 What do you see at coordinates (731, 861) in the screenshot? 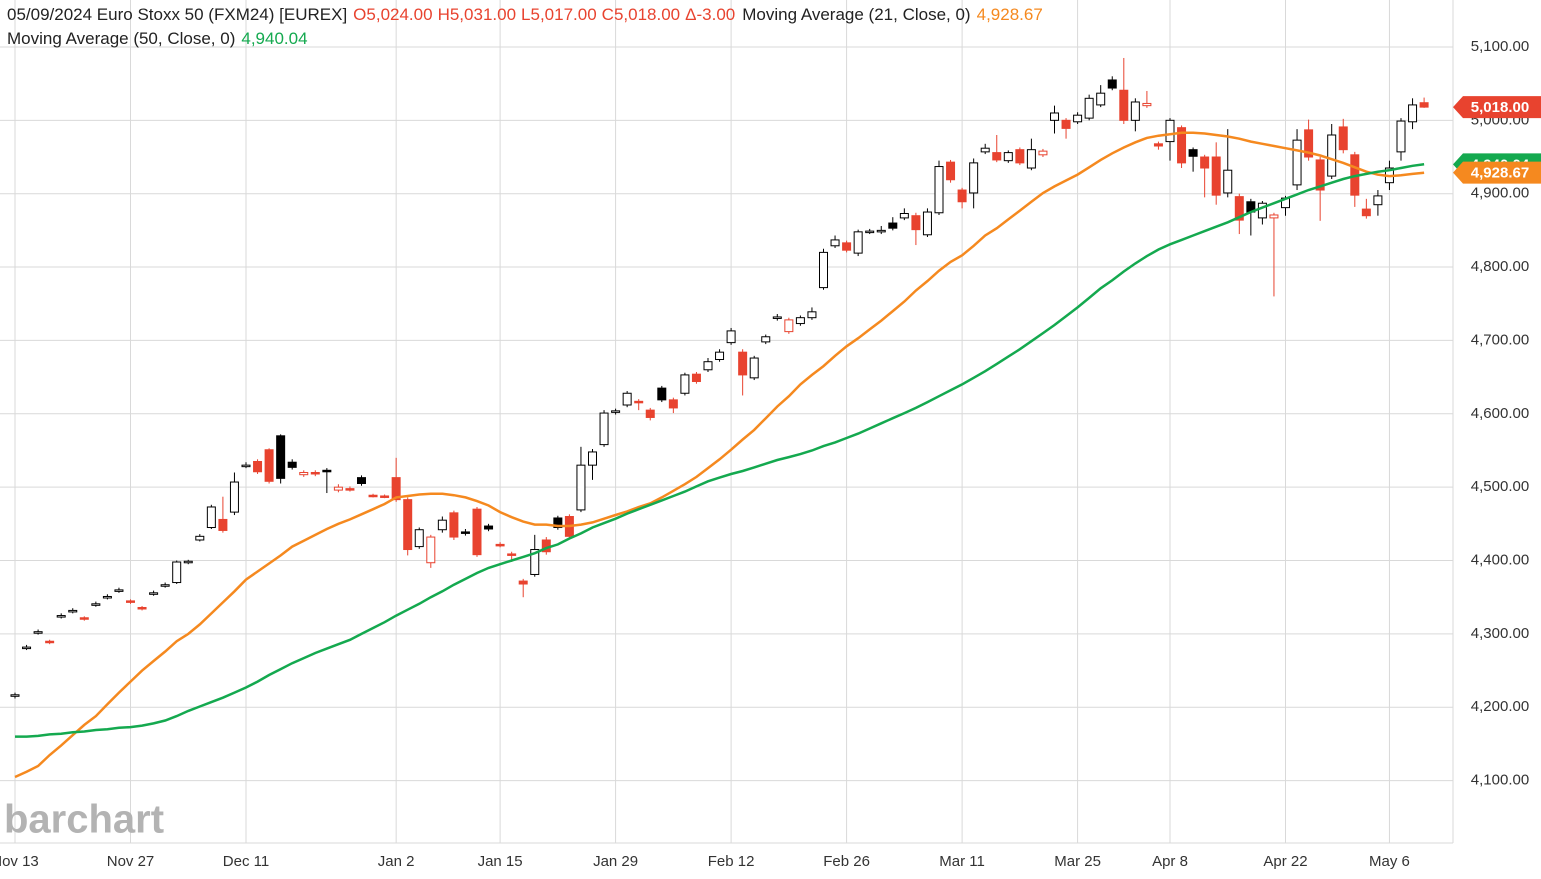
I see `x-tick-label: Feb 12` at bounding box center [731, 861].